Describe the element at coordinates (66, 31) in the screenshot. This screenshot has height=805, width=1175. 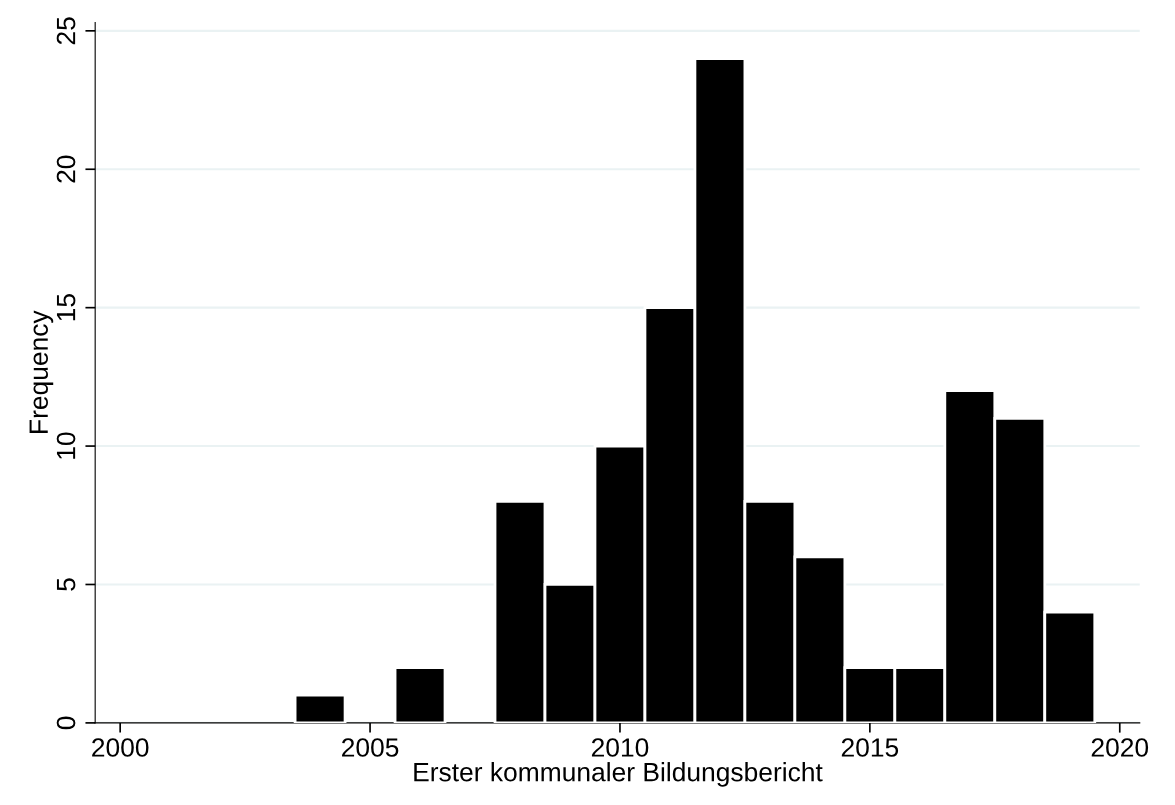
I see `y-tick-label: 25` at that location.